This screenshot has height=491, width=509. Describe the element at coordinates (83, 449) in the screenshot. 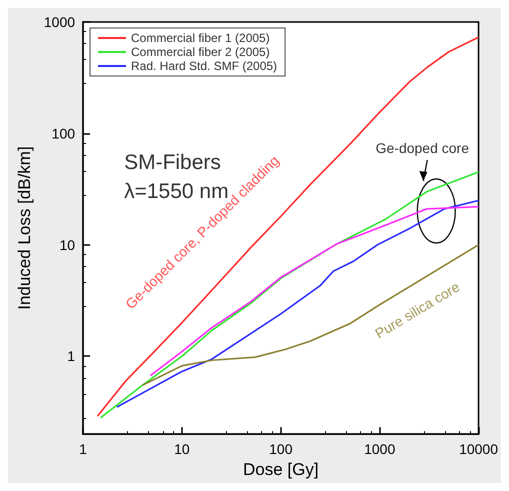

I see `x-tick-label: 1` at that location.